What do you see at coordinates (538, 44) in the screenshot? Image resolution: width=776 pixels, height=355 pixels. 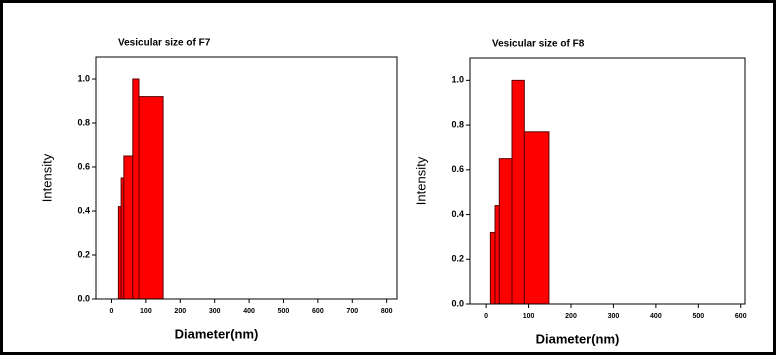 I see `chart-title: Vesicular size of F8` at bounding box center [538, 44].